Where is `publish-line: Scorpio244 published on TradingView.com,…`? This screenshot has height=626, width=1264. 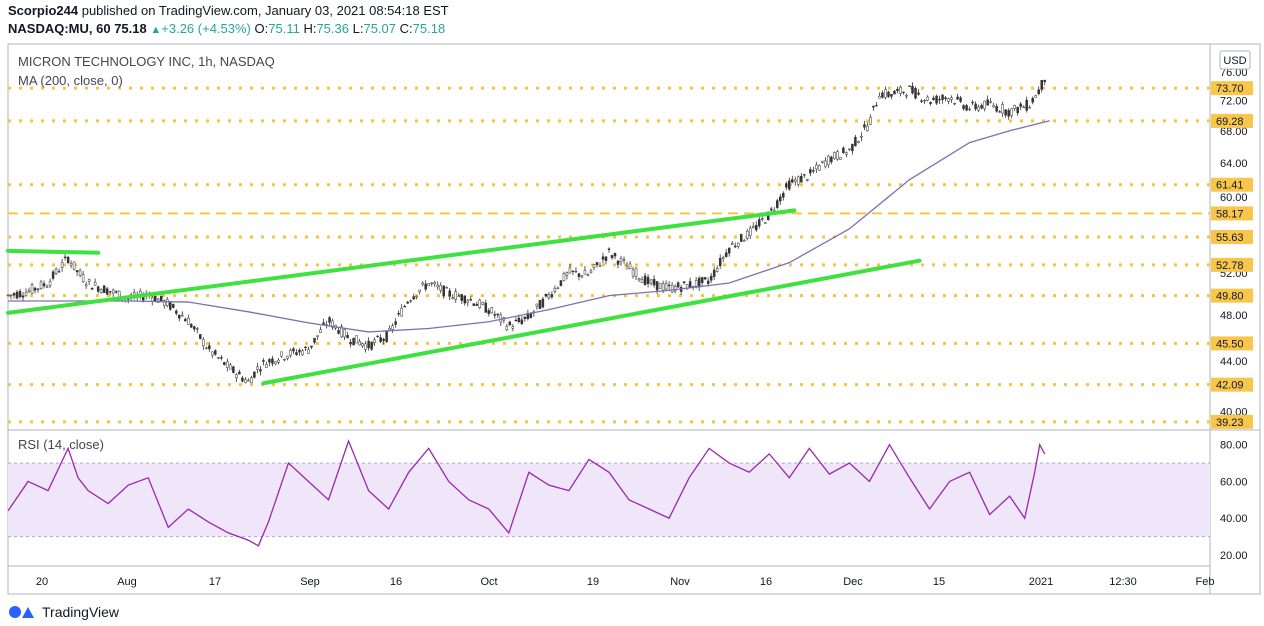
publish-line: Scorpio244 published on TradingView.com,… is located at coordinates (228, 10).